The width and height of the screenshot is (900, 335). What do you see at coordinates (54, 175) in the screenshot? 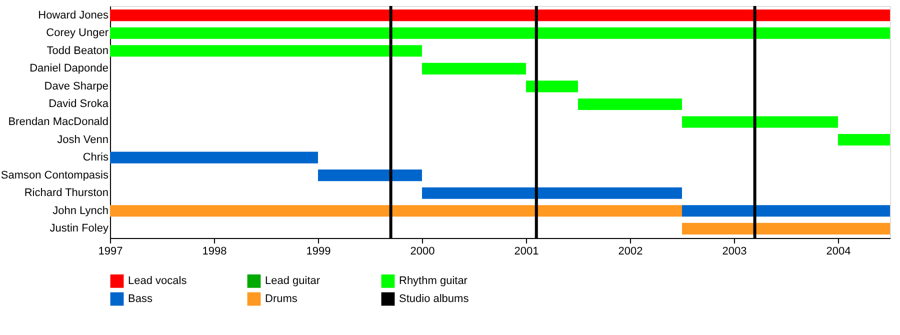
I see `y-tick-label: Samson Contompasis` at bounding box center [54, 175].